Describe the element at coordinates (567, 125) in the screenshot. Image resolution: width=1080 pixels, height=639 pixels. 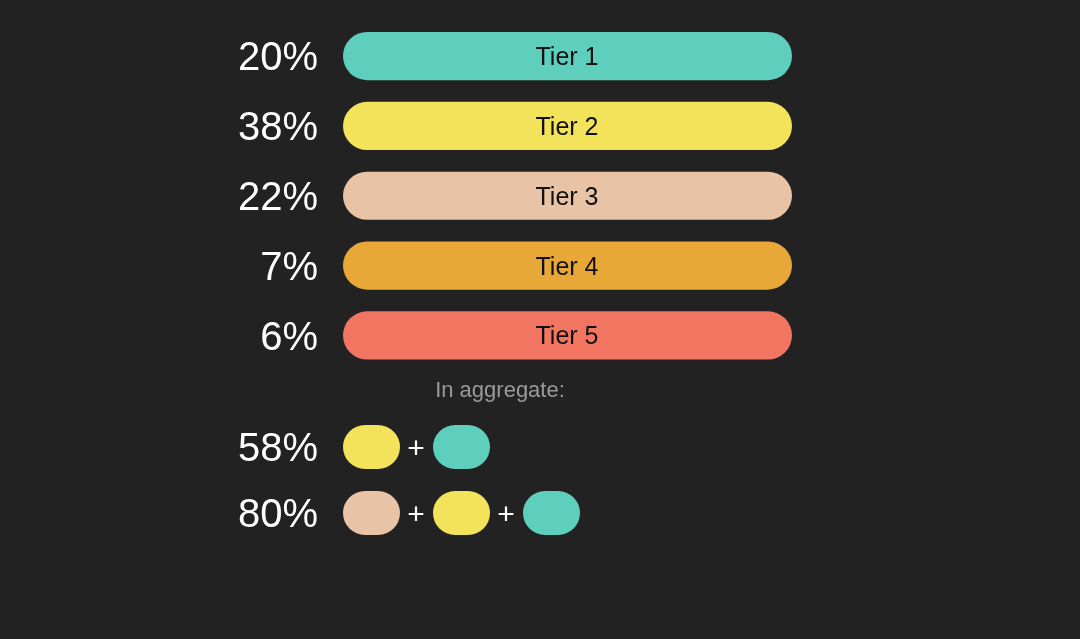
I see `category-label: Tier 2` at that location.